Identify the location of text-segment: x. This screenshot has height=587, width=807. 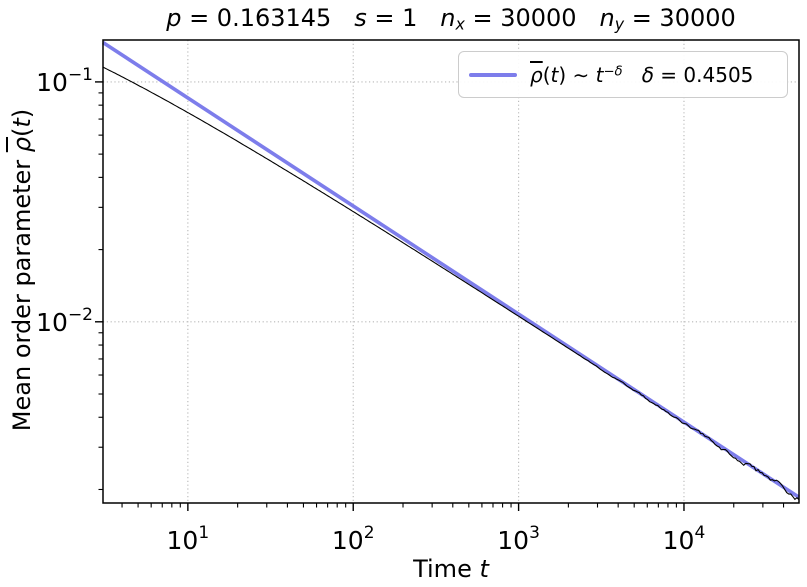
(460, 24).